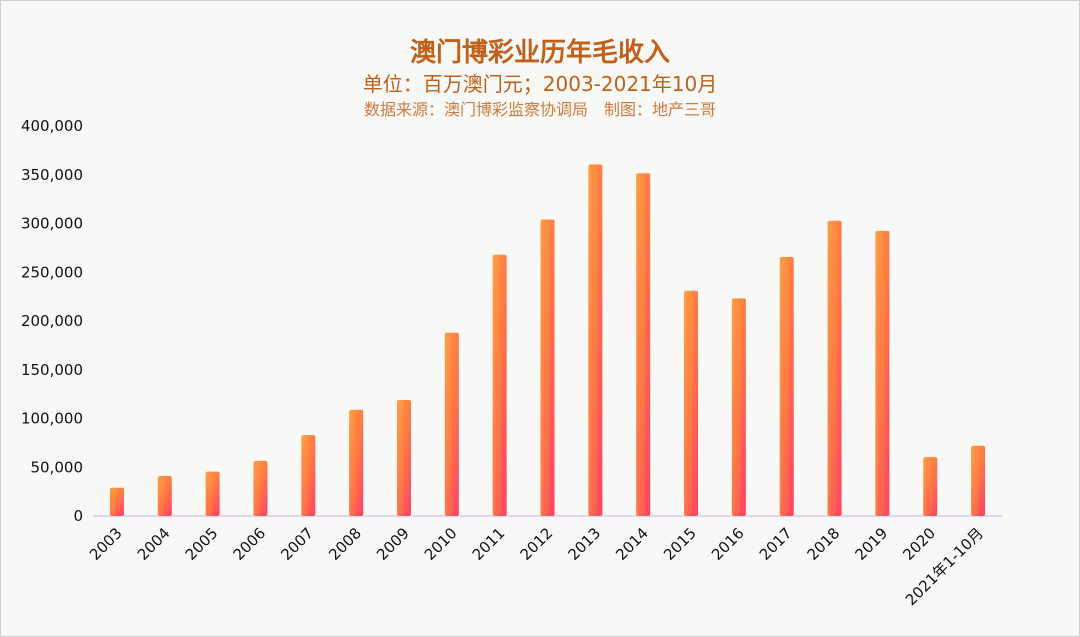  Describe the element at coordinates (52, 224) in the screenshot. I see `y-tick-label: 300,000` at that location.